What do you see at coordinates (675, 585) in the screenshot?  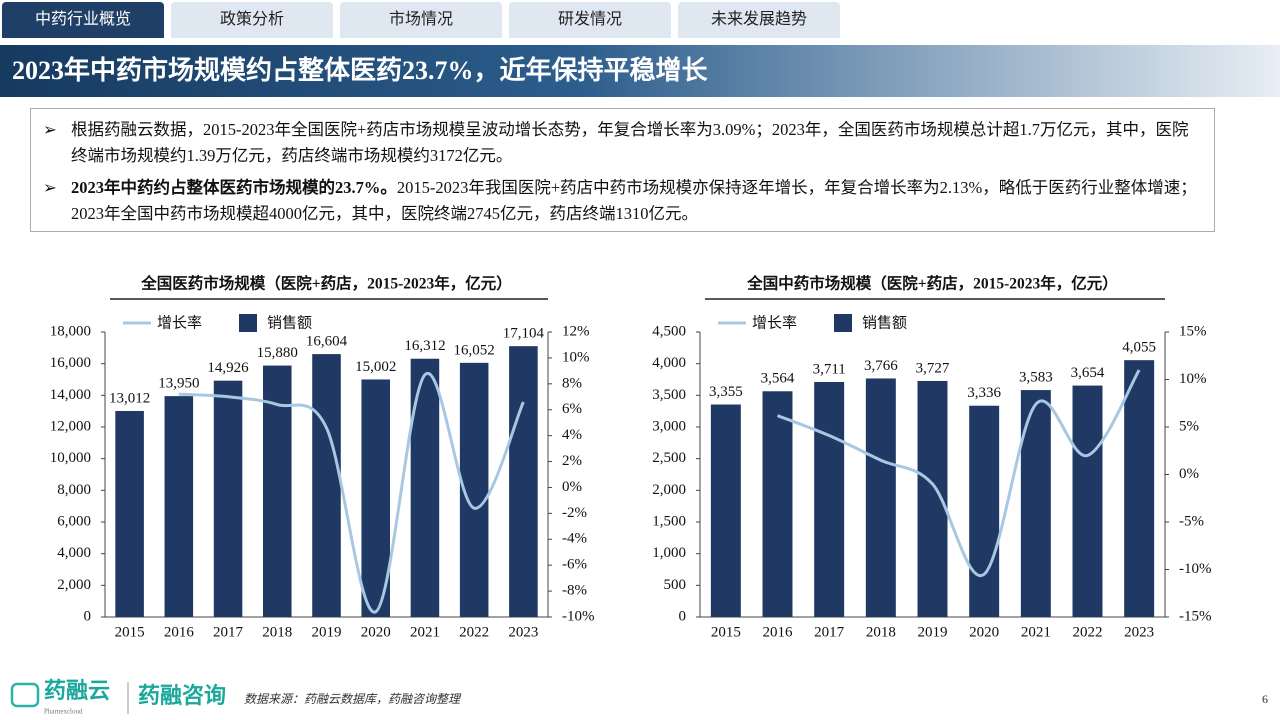 I see `y-tick-label: 500` at bounding box center [675, 585].